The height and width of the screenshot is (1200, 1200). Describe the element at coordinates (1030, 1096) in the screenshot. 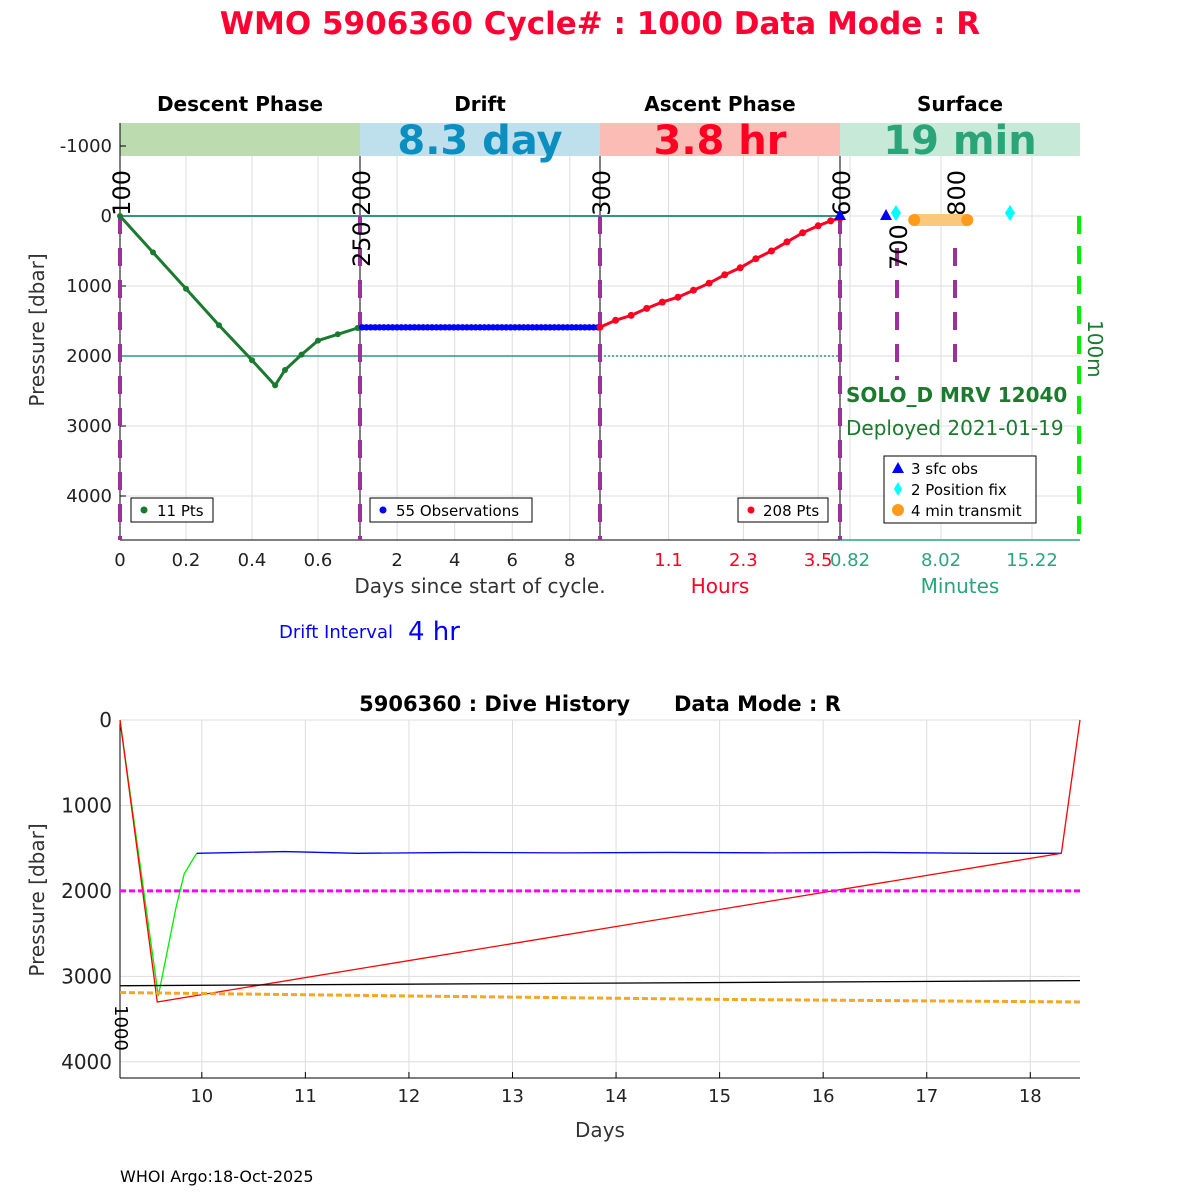

I see `x-tick-label: 18` at that location.